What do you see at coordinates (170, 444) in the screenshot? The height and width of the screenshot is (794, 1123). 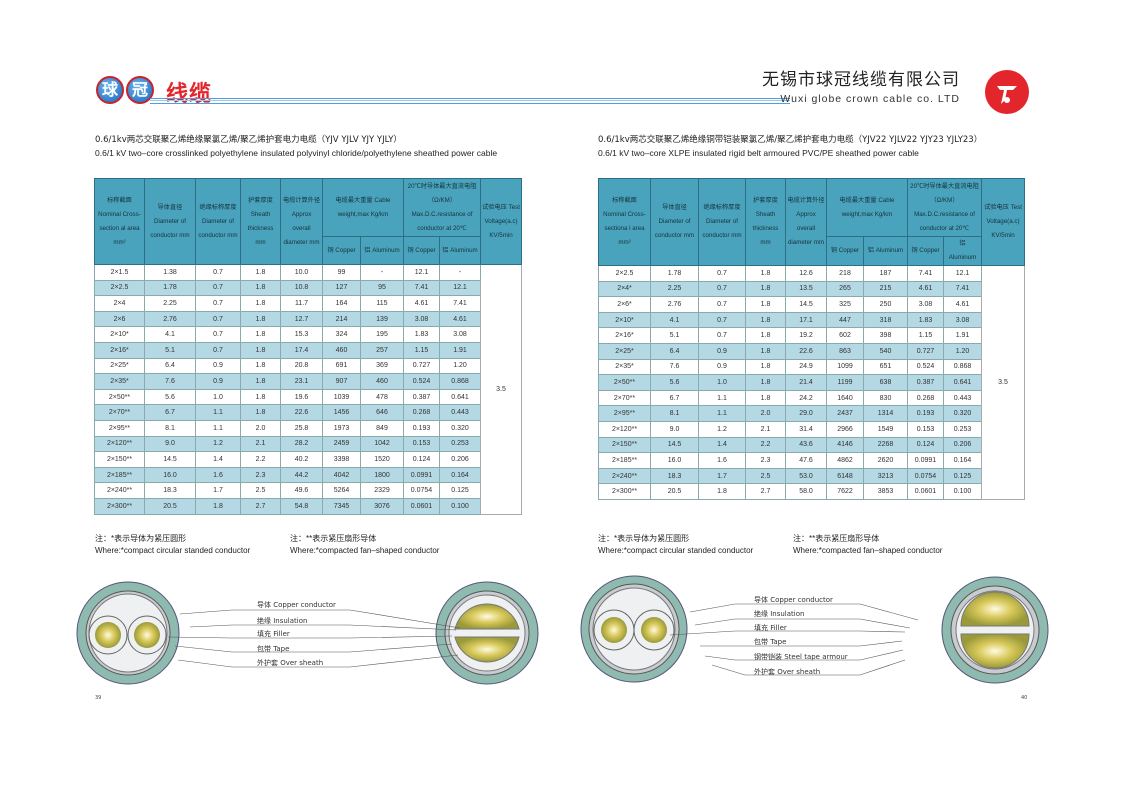 I see `table-cell: 9.0` at bounding box center [170, 444].